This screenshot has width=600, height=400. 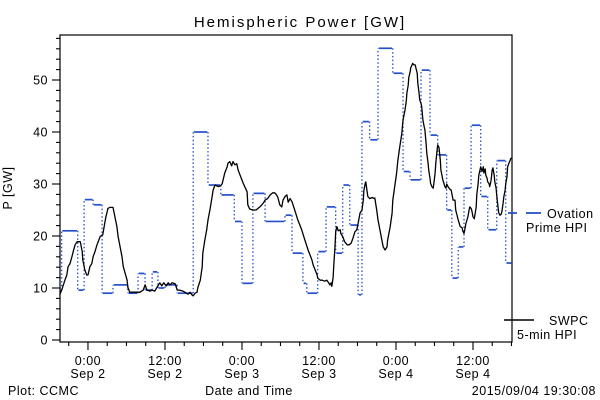 I want to click on svg-text: 0, so click(x=44, y=341).